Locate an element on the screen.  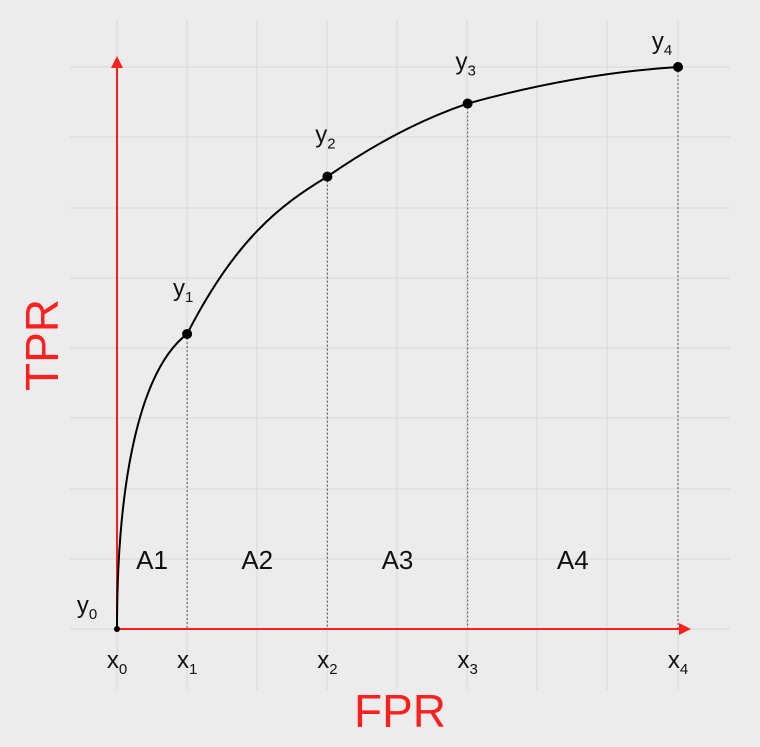
y-label-2: y2 is located at coordinates (325, 137).